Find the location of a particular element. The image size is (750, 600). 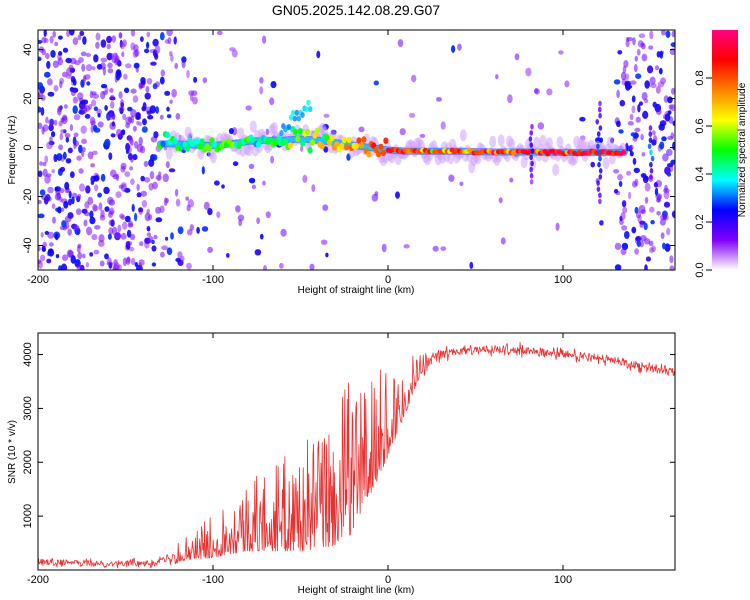

colorbar-label: Normalized spectral amplitude is located at coordinates (742, 149).